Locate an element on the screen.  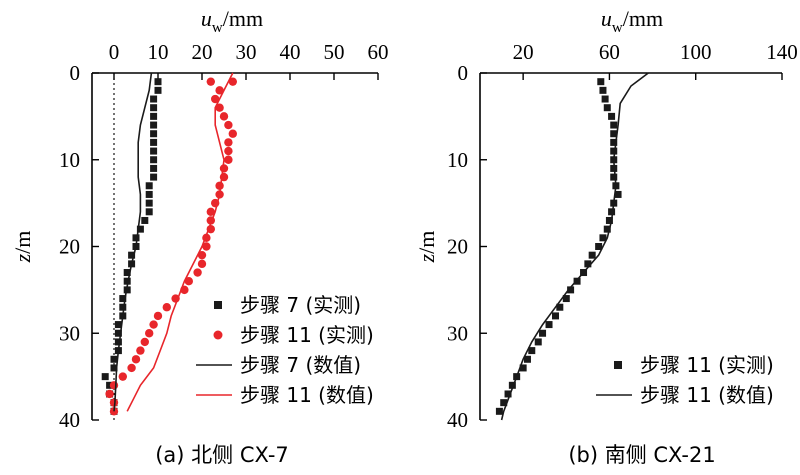
y-axis-title: z/m is located at coordinates (22, 247).